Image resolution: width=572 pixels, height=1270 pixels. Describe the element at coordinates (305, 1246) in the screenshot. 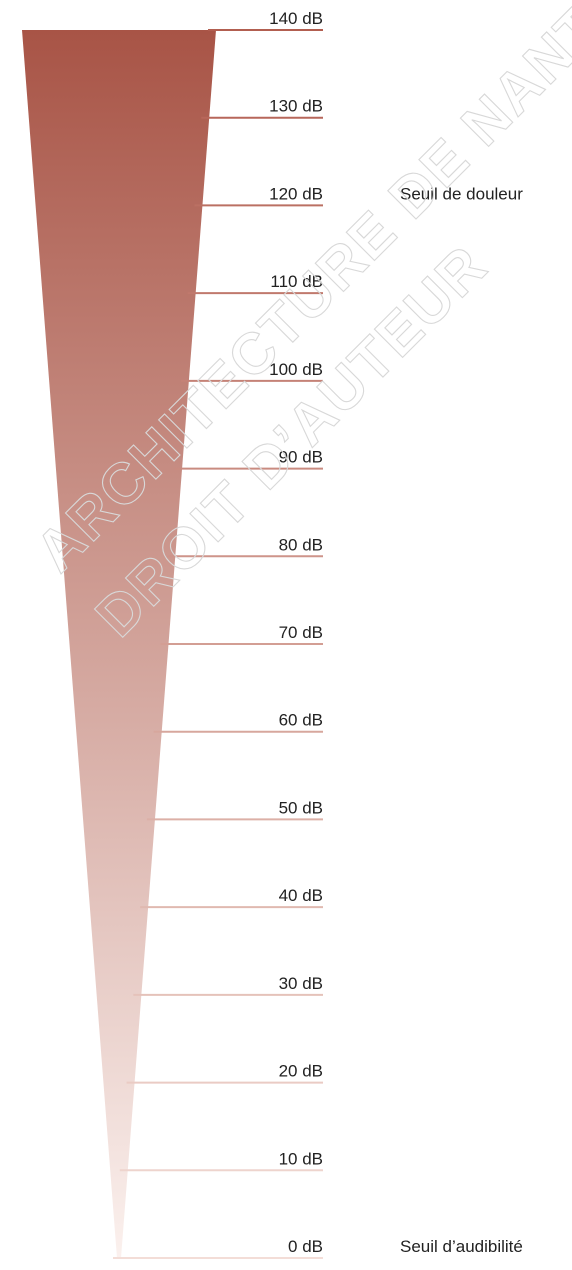

I see `tick-label-0: 0 dB` at that location.